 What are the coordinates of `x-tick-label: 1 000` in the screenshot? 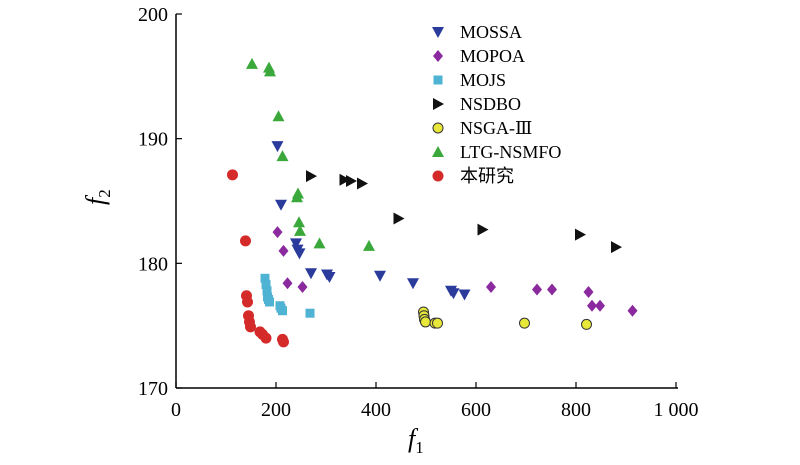 It's located at (676, 410).